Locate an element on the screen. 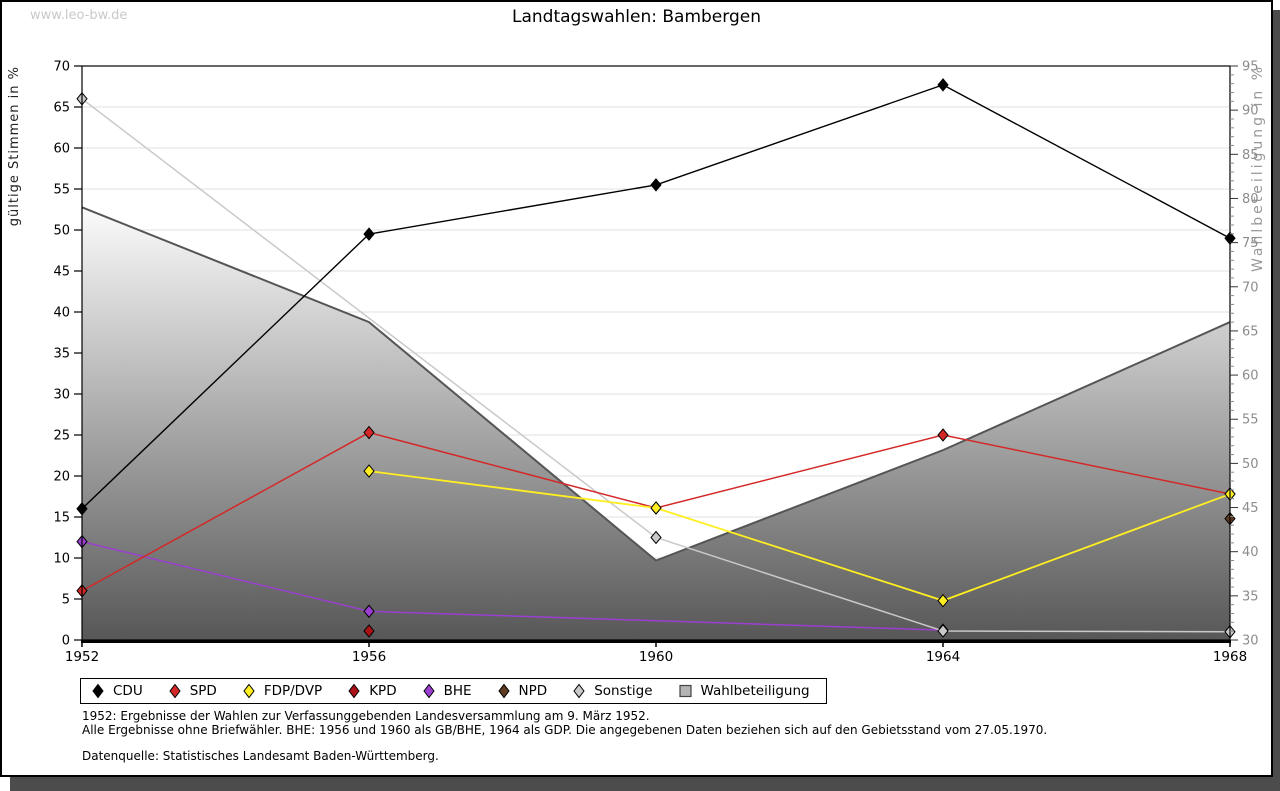 The height and width of the screenshot is (791, 1280). right-axis-tick-label: 45 is located at coordinates (1250, 508).